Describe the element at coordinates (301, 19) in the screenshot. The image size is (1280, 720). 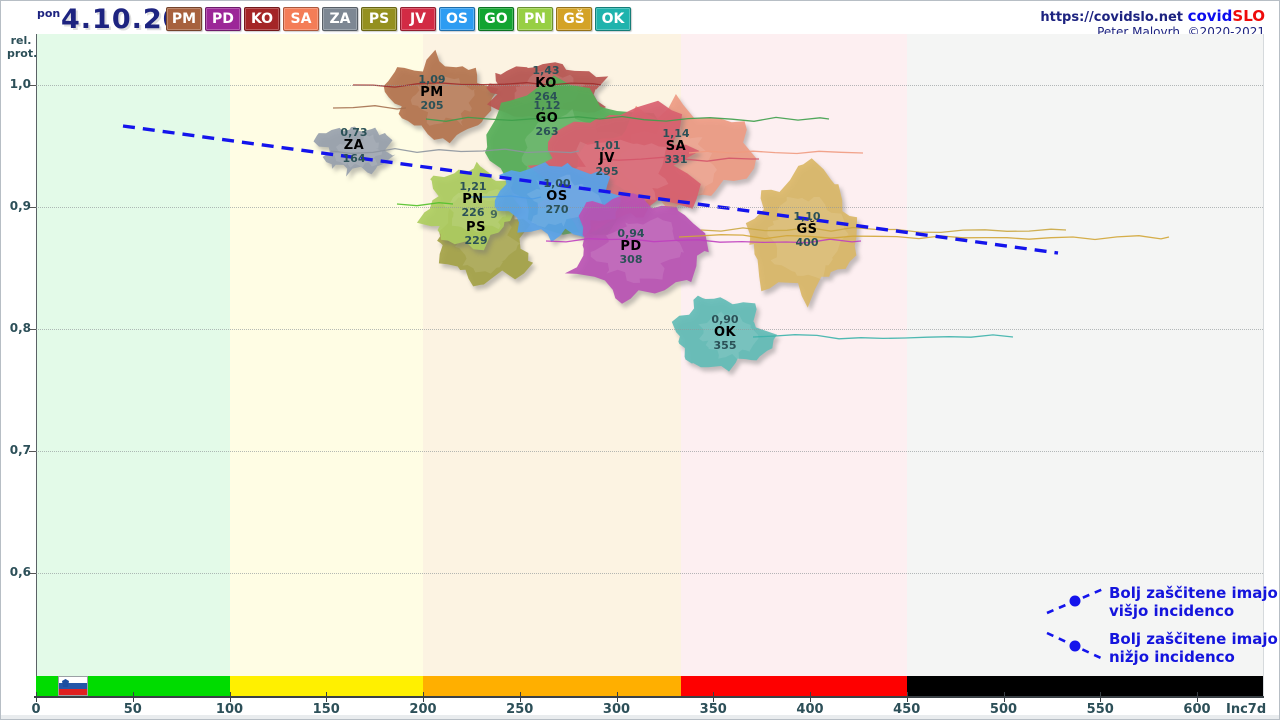
I see `region-chip-SA: SA` at that location.